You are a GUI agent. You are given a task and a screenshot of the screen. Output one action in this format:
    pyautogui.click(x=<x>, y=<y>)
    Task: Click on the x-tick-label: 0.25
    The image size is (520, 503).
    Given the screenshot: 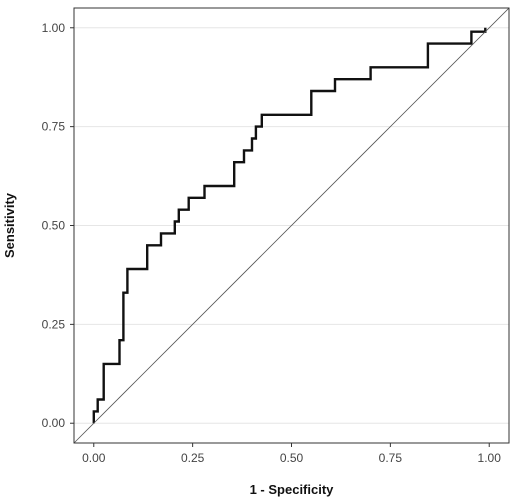 What is the action you would take?
    pyautogui.click(x=193, y=458)
    